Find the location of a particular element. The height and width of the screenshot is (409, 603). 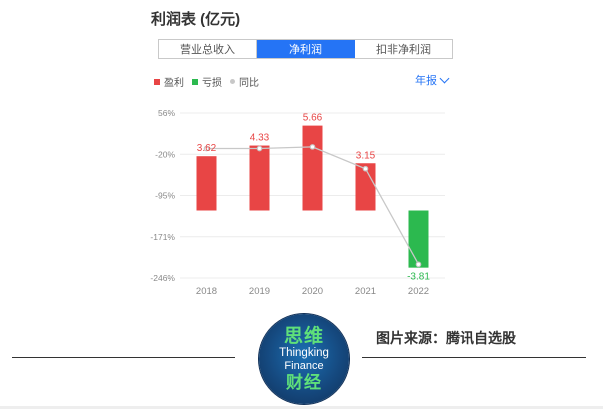

brand-logo: 思维 Thingking Finance 财经 is located at coordinates (304, 359).